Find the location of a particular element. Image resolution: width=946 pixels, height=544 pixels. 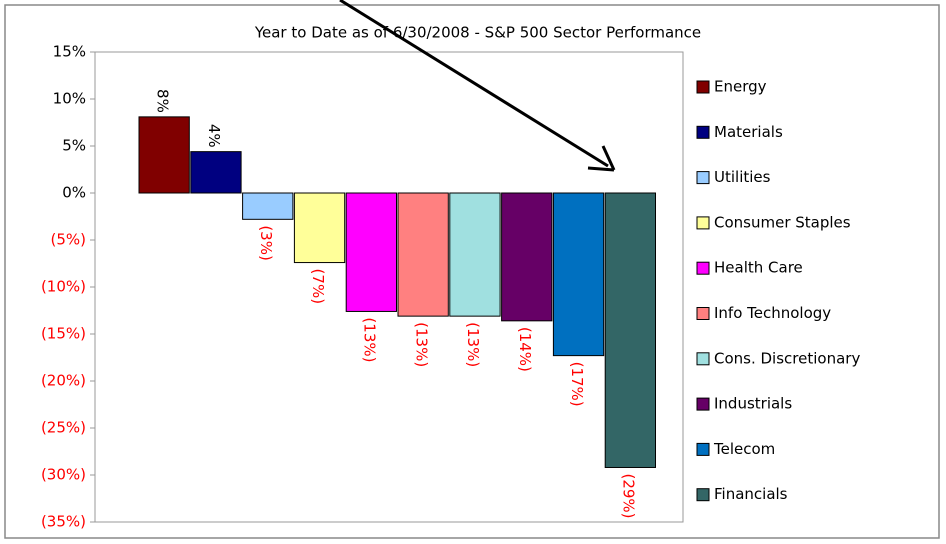

legend-label: Cons. Discretionary is located at coordinates (787, 358).